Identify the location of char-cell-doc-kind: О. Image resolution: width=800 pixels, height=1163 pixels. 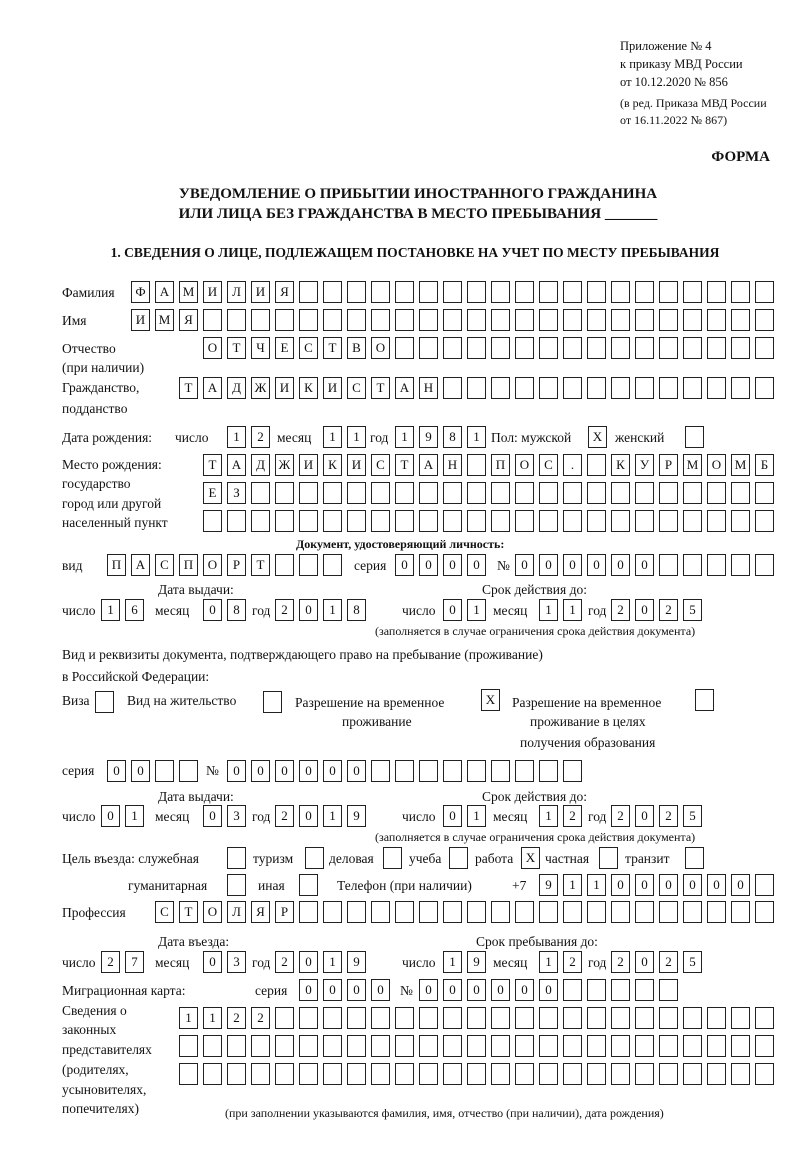
(212, 565).